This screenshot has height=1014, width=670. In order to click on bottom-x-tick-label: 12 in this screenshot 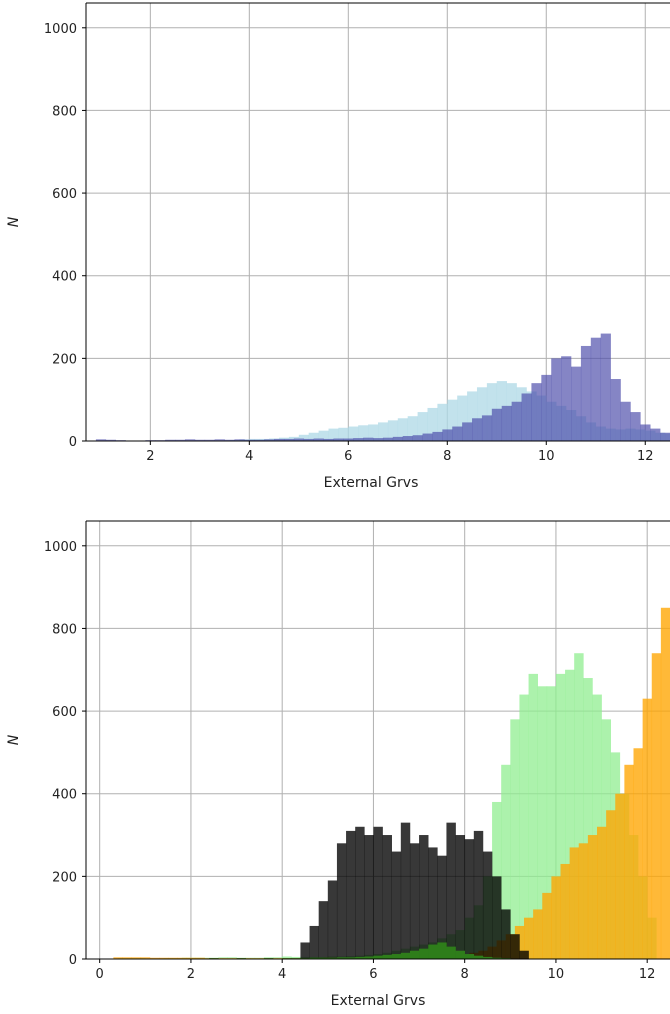, I will do `click(647, 974)`.